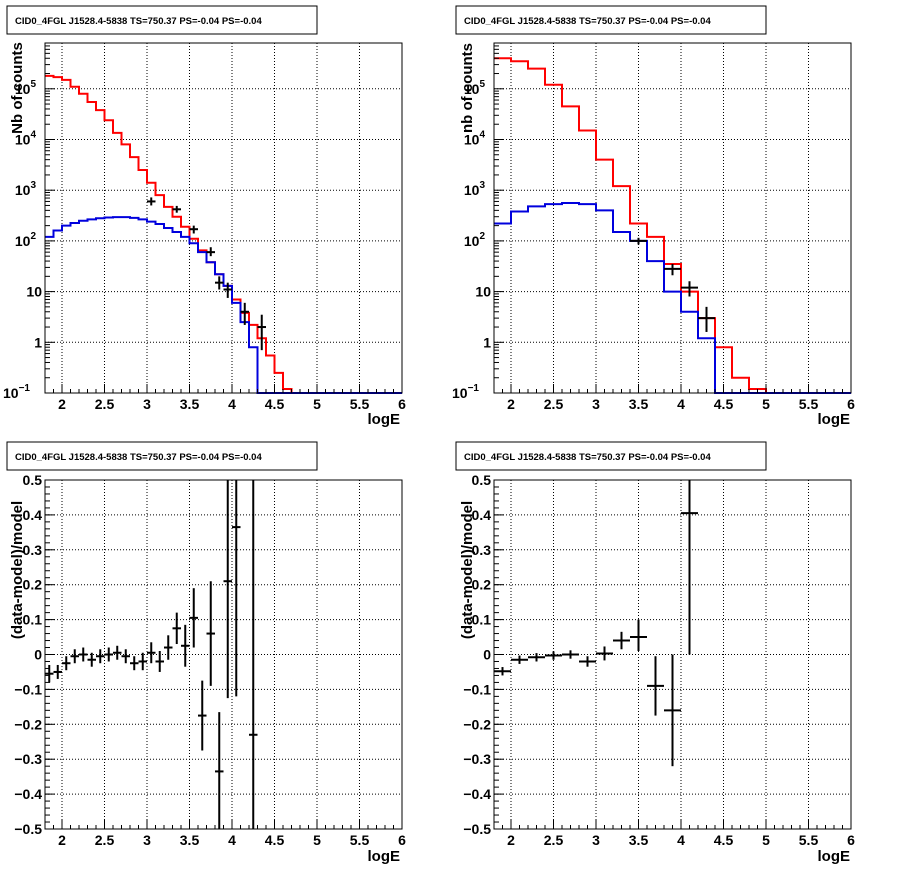  Describe the element at coordinates (17, 88) in the screenshot. I see `y-axis-title: Nb of counts` at that location.